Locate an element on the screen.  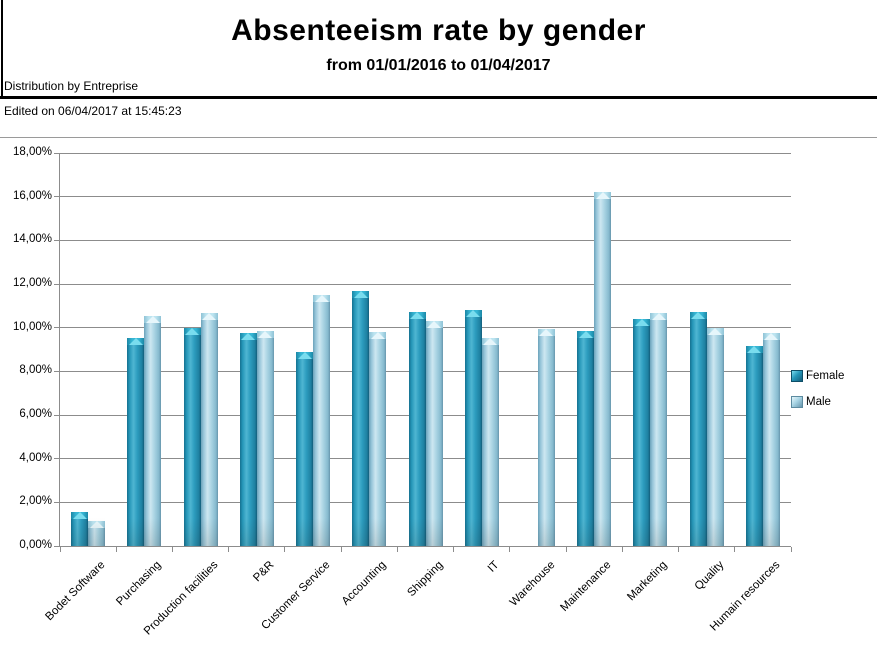
legend-swatch-female is located at coordinates (797, 376).